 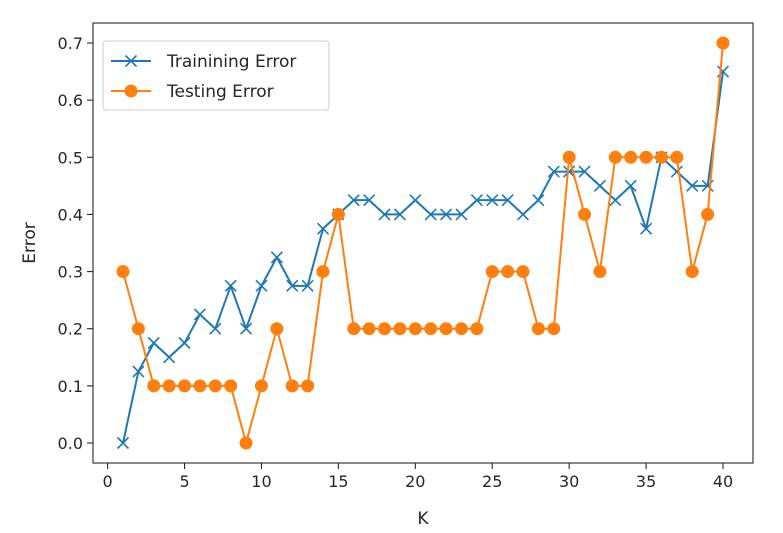 I want to click on y-tick-label: 0.3, so click(x=70, y=272).